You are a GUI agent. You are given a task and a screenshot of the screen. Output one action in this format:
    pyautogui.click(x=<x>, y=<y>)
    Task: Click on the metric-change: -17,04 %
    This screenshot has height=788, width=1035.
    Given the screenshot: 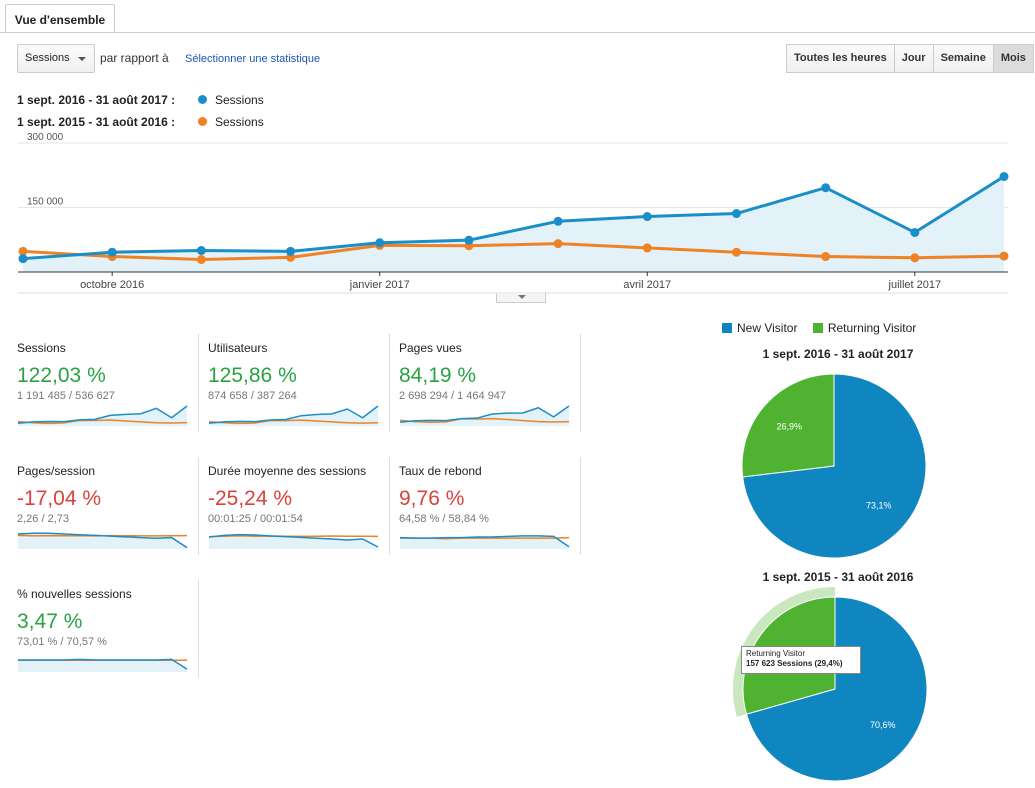 What is the action you would take?
    pyautogui.click(x=59, y=498)
    